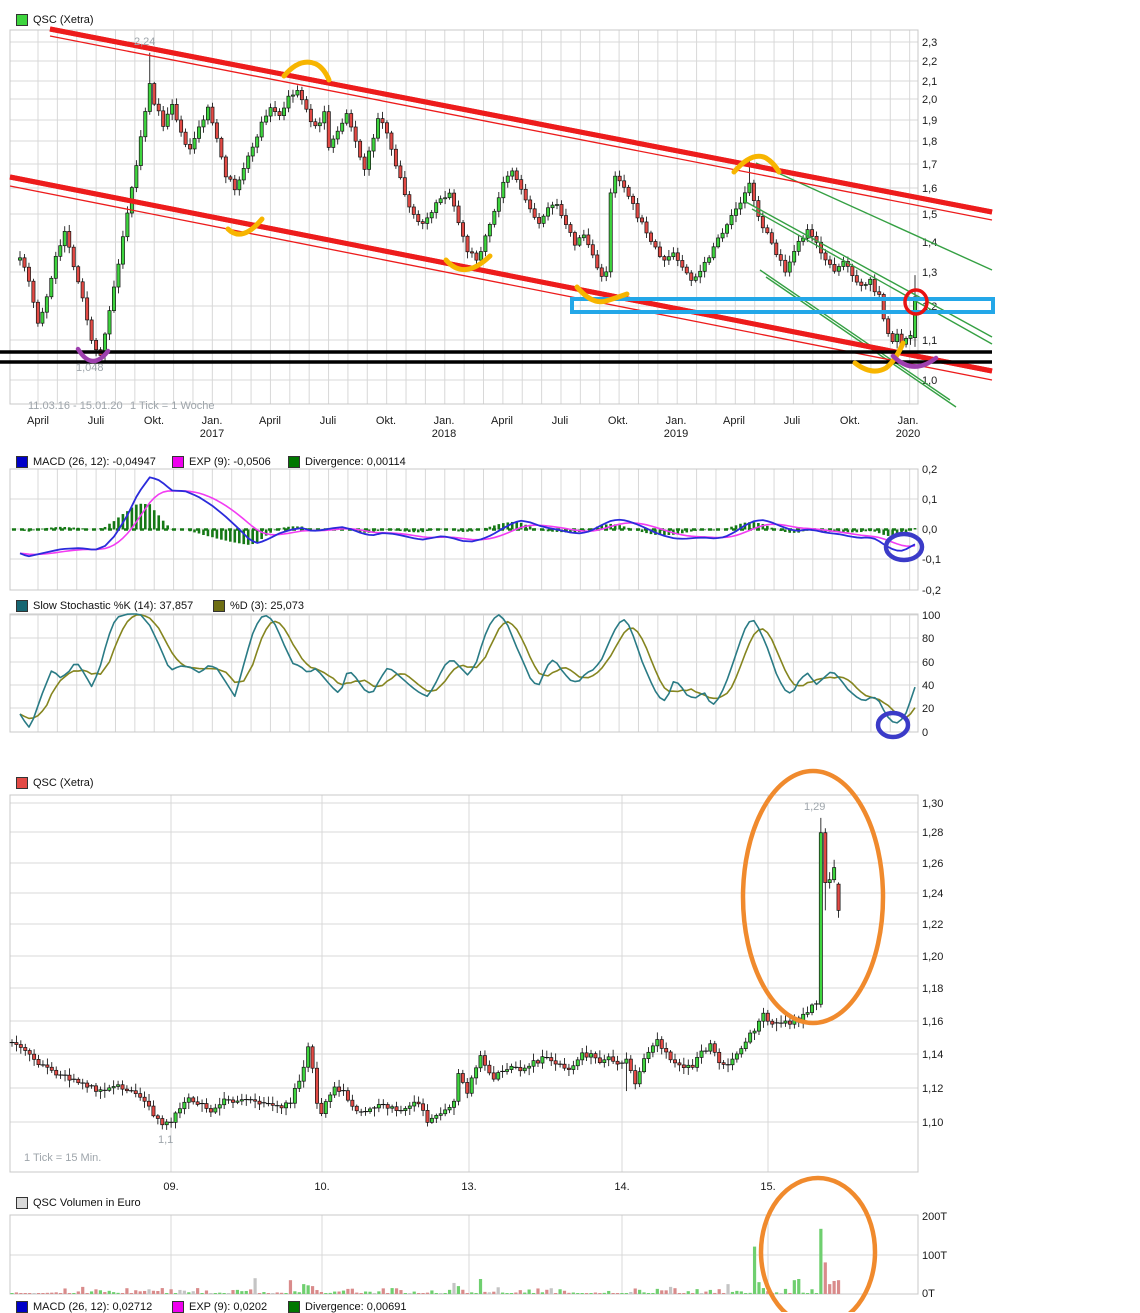 This screenshot has width=1140, height=1313. What do you see at coordinates (22, 462) in the screenshot?
I see `macd-swatch-icon` at bounding box center [22, 462].